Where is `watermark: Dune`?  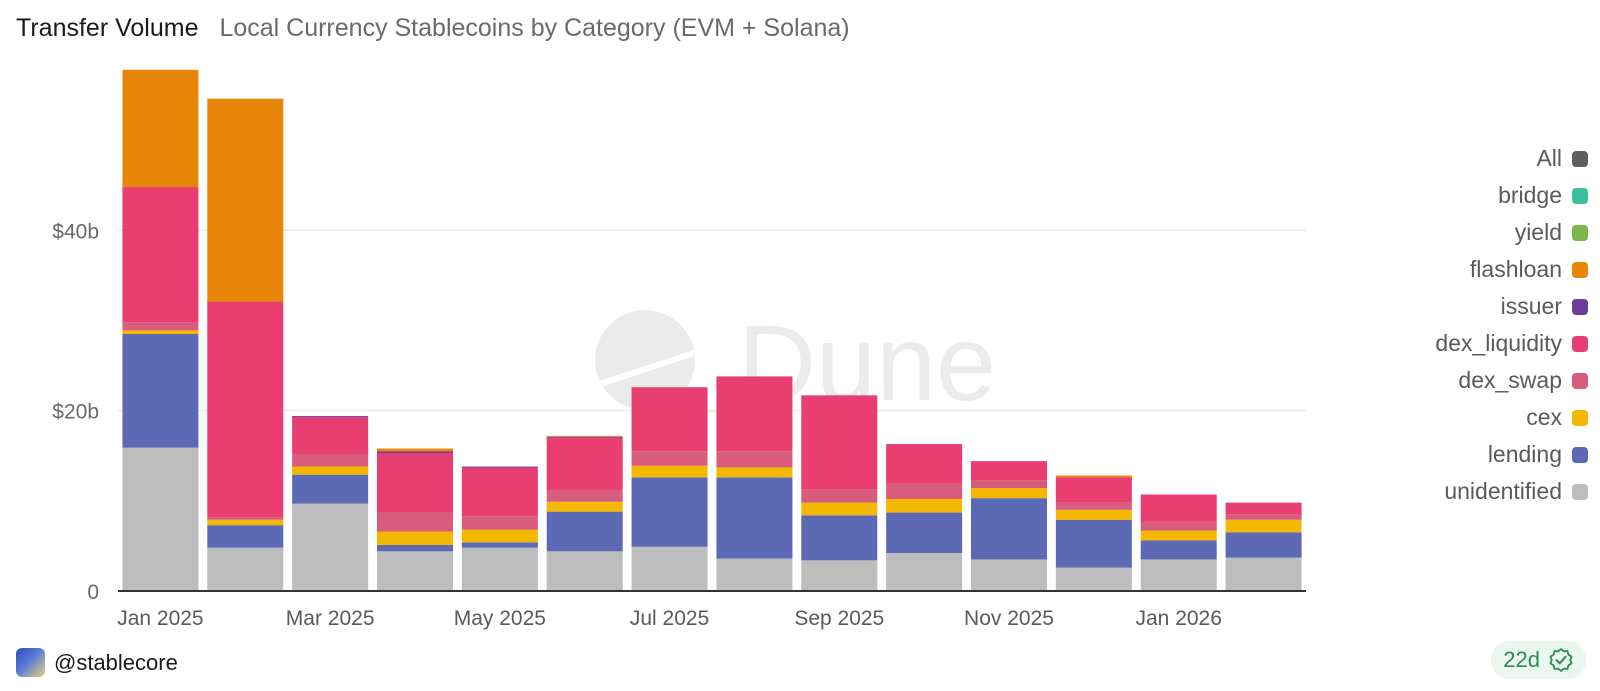
watermark: Dune is located at coordinates (795, 362).